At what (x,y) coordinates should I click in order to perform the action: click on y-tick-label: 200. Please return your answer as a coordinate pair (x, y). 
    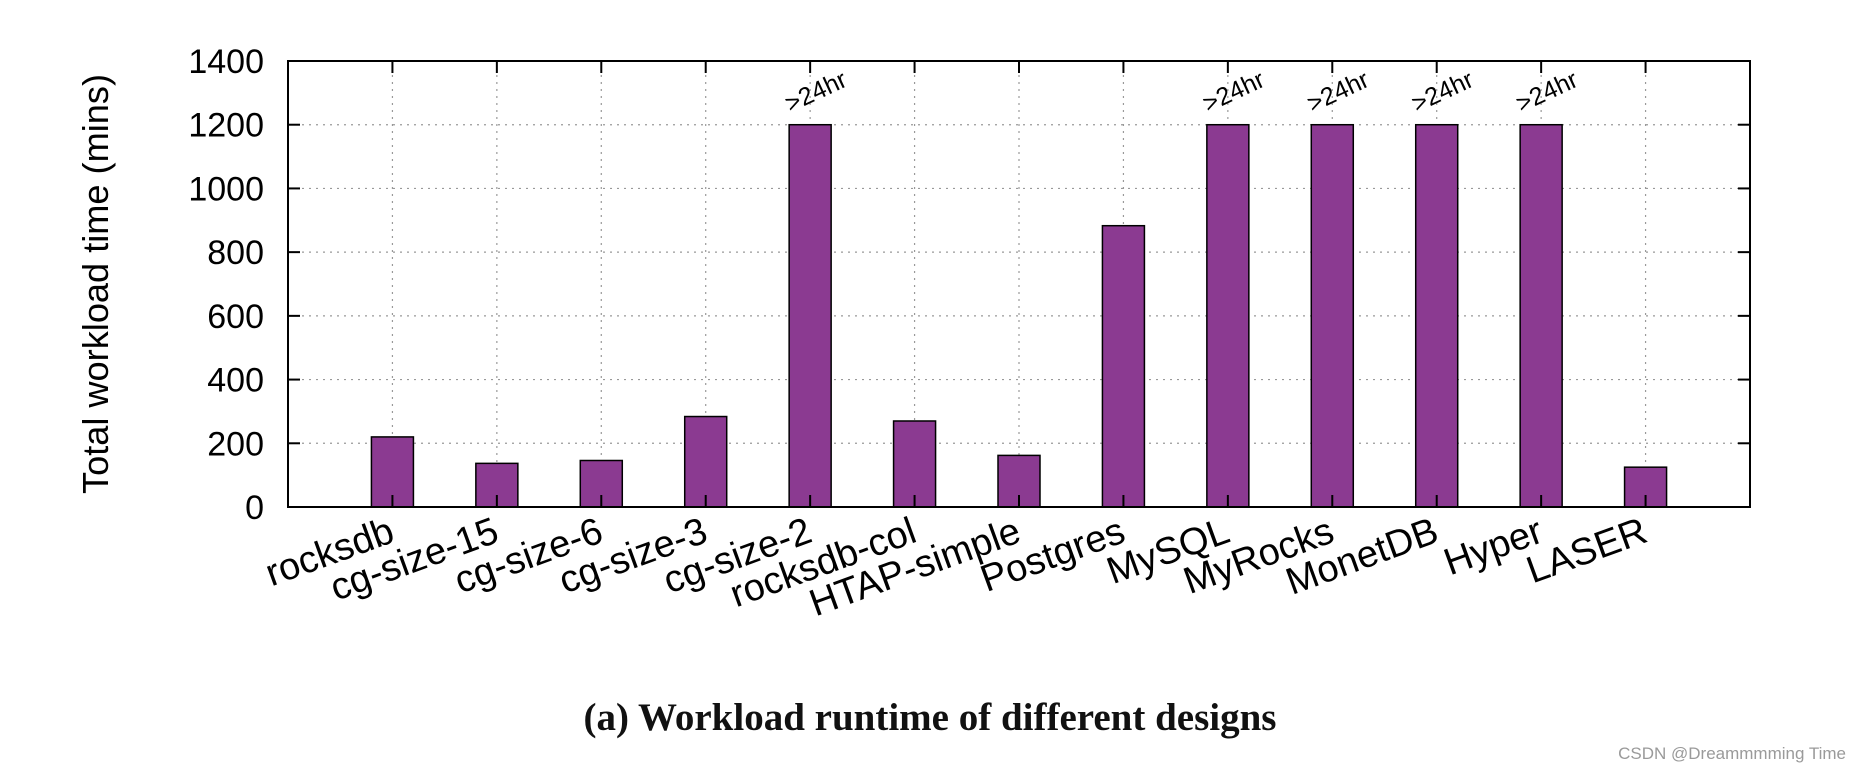
    Looking at the image, I should click on (235, 444).